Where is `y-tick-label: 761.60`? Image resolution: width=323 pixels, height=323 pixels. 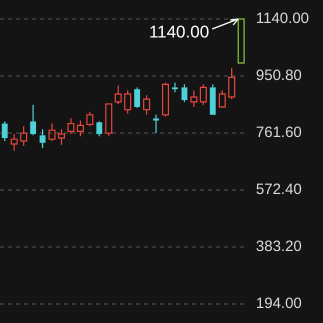
y-tick-label: 761.60 is located at coordinates (279, 133).